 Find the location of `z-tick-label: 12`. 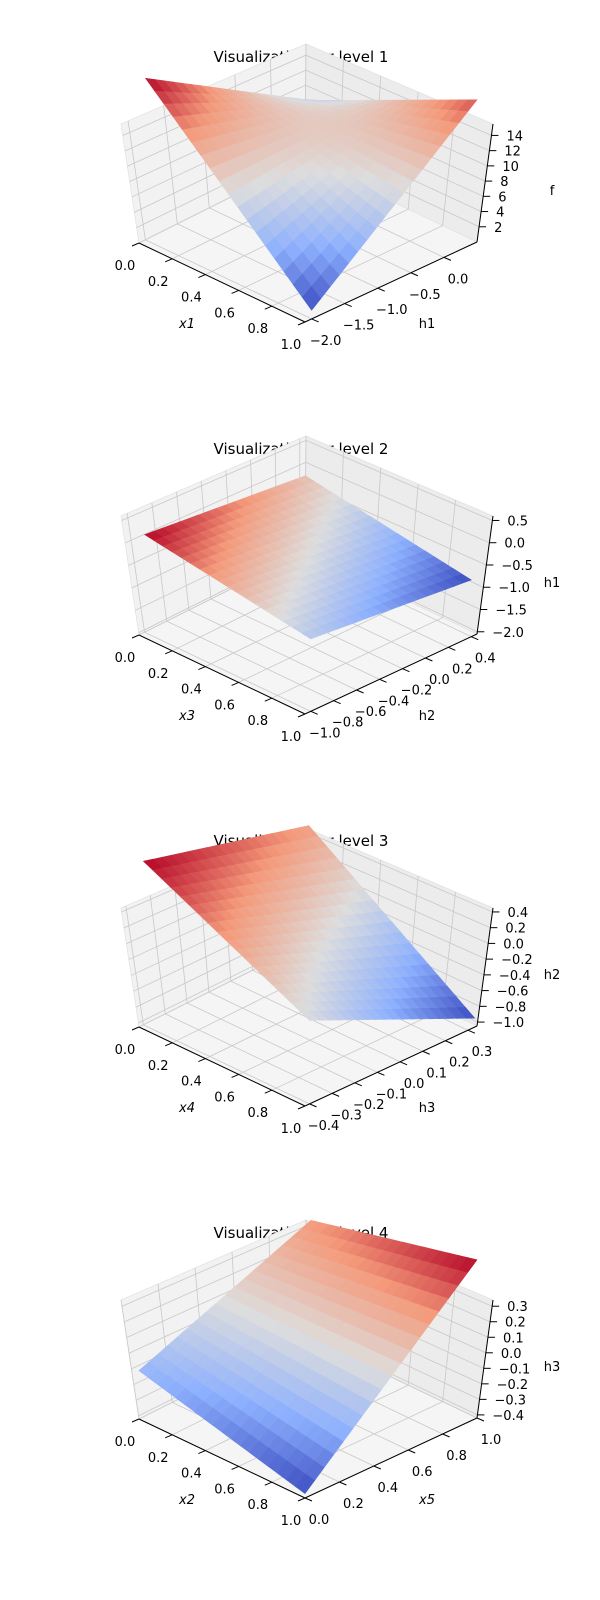

z-tick-label: 12 is located at coordinates (512, 152).